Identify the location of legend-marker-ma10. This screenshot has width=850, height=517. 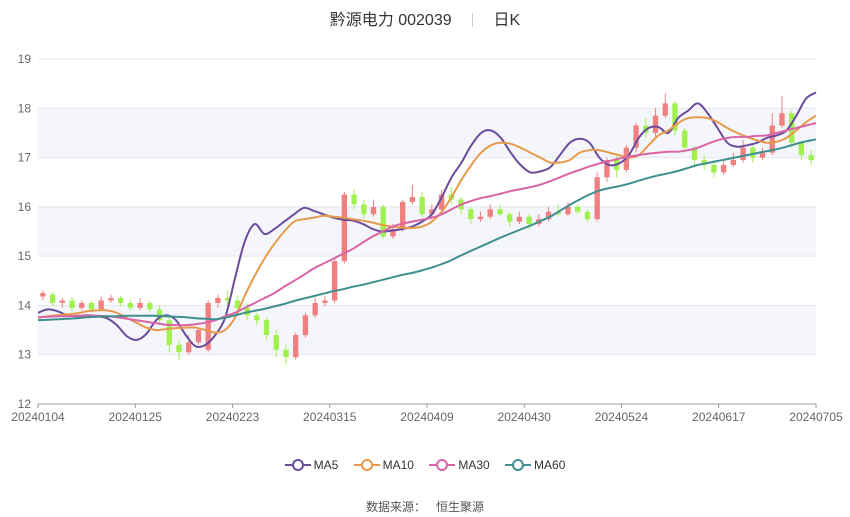
(366, 465).